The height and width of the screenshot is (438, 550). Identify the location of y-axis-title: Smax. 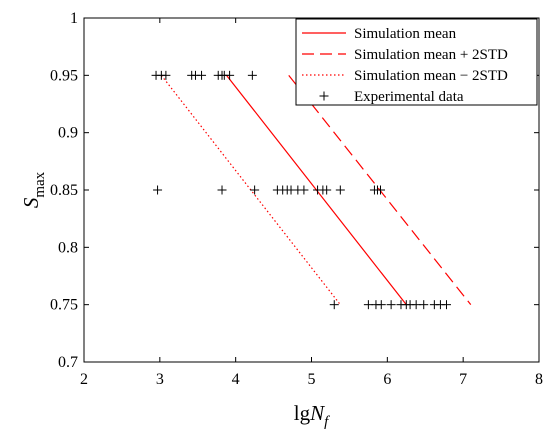
(33, 189).